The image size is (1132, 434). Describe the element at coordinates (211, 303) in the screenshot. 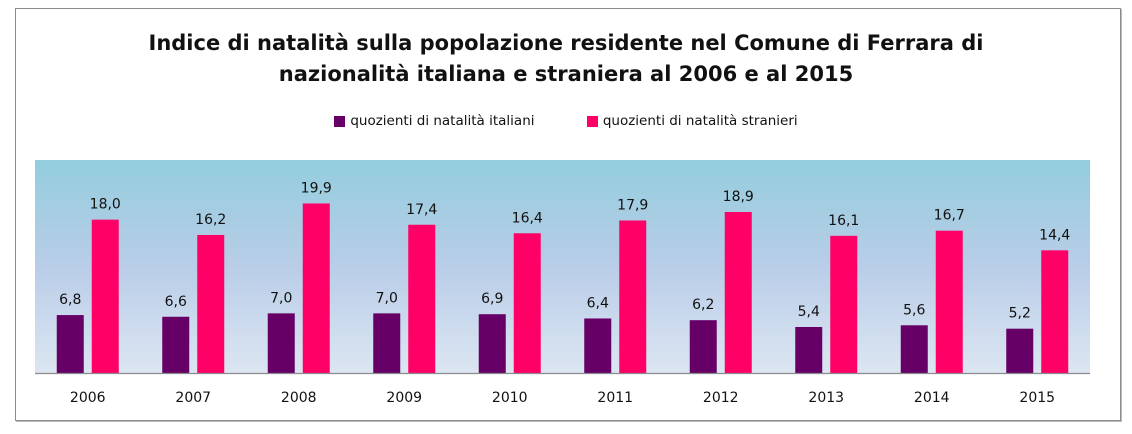

I see `bar-stranieri-2007` at that location.